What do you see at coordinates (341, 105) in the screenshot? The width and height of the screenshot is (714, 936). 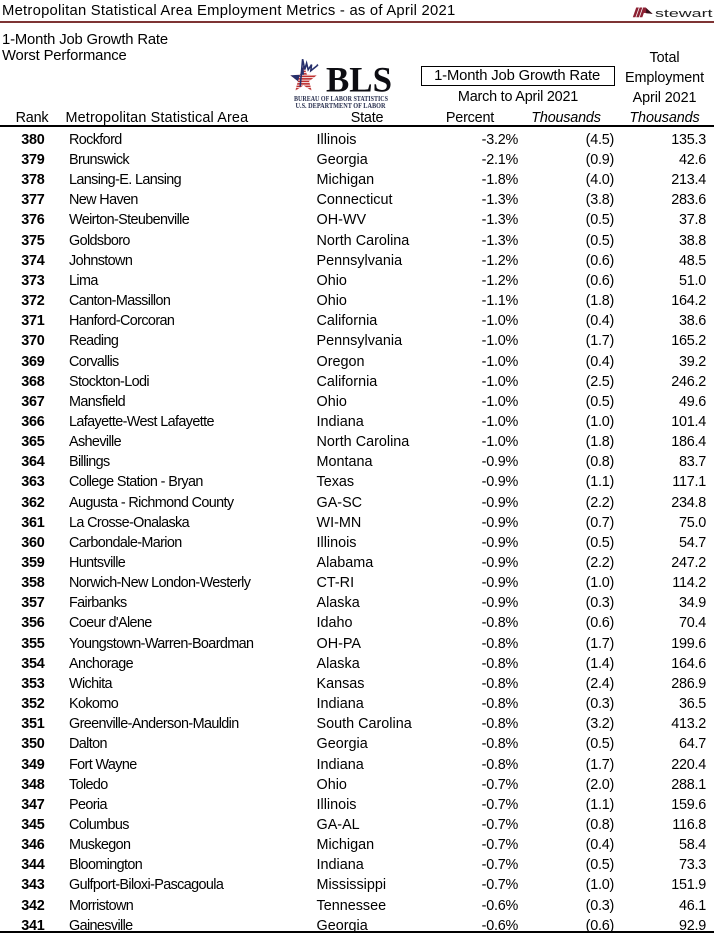 I see `svg-text: U.S. DEPARTMENT OF LABOR` at bounding box center [341, 105].